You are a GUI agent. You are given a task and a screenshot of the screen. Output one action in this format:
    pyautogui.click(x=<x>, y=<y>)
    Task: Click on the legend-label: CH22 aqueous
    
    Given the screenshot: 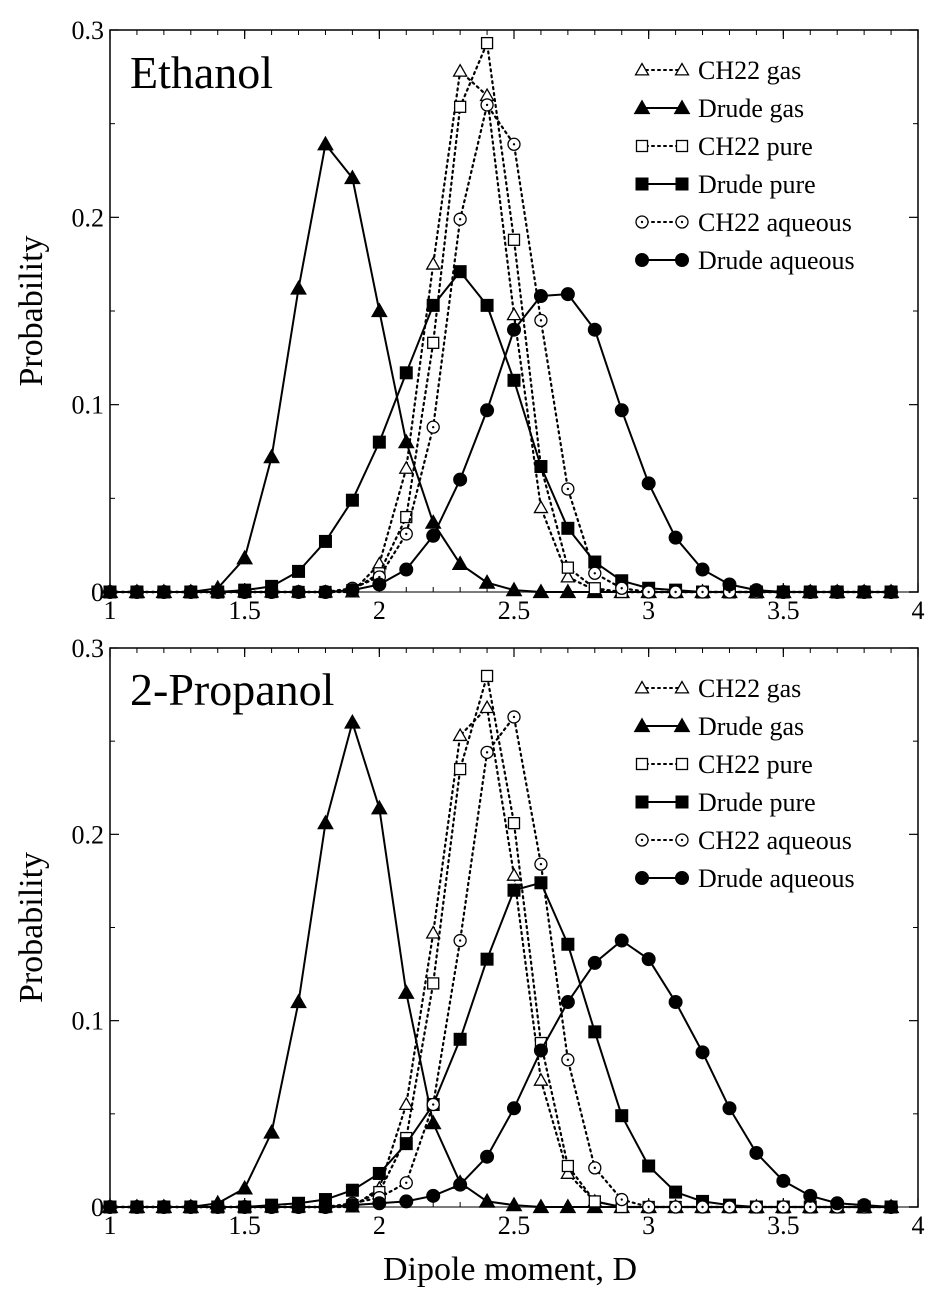 What is the action you would take?
    pyautogui.click(x=775, y=840)
    